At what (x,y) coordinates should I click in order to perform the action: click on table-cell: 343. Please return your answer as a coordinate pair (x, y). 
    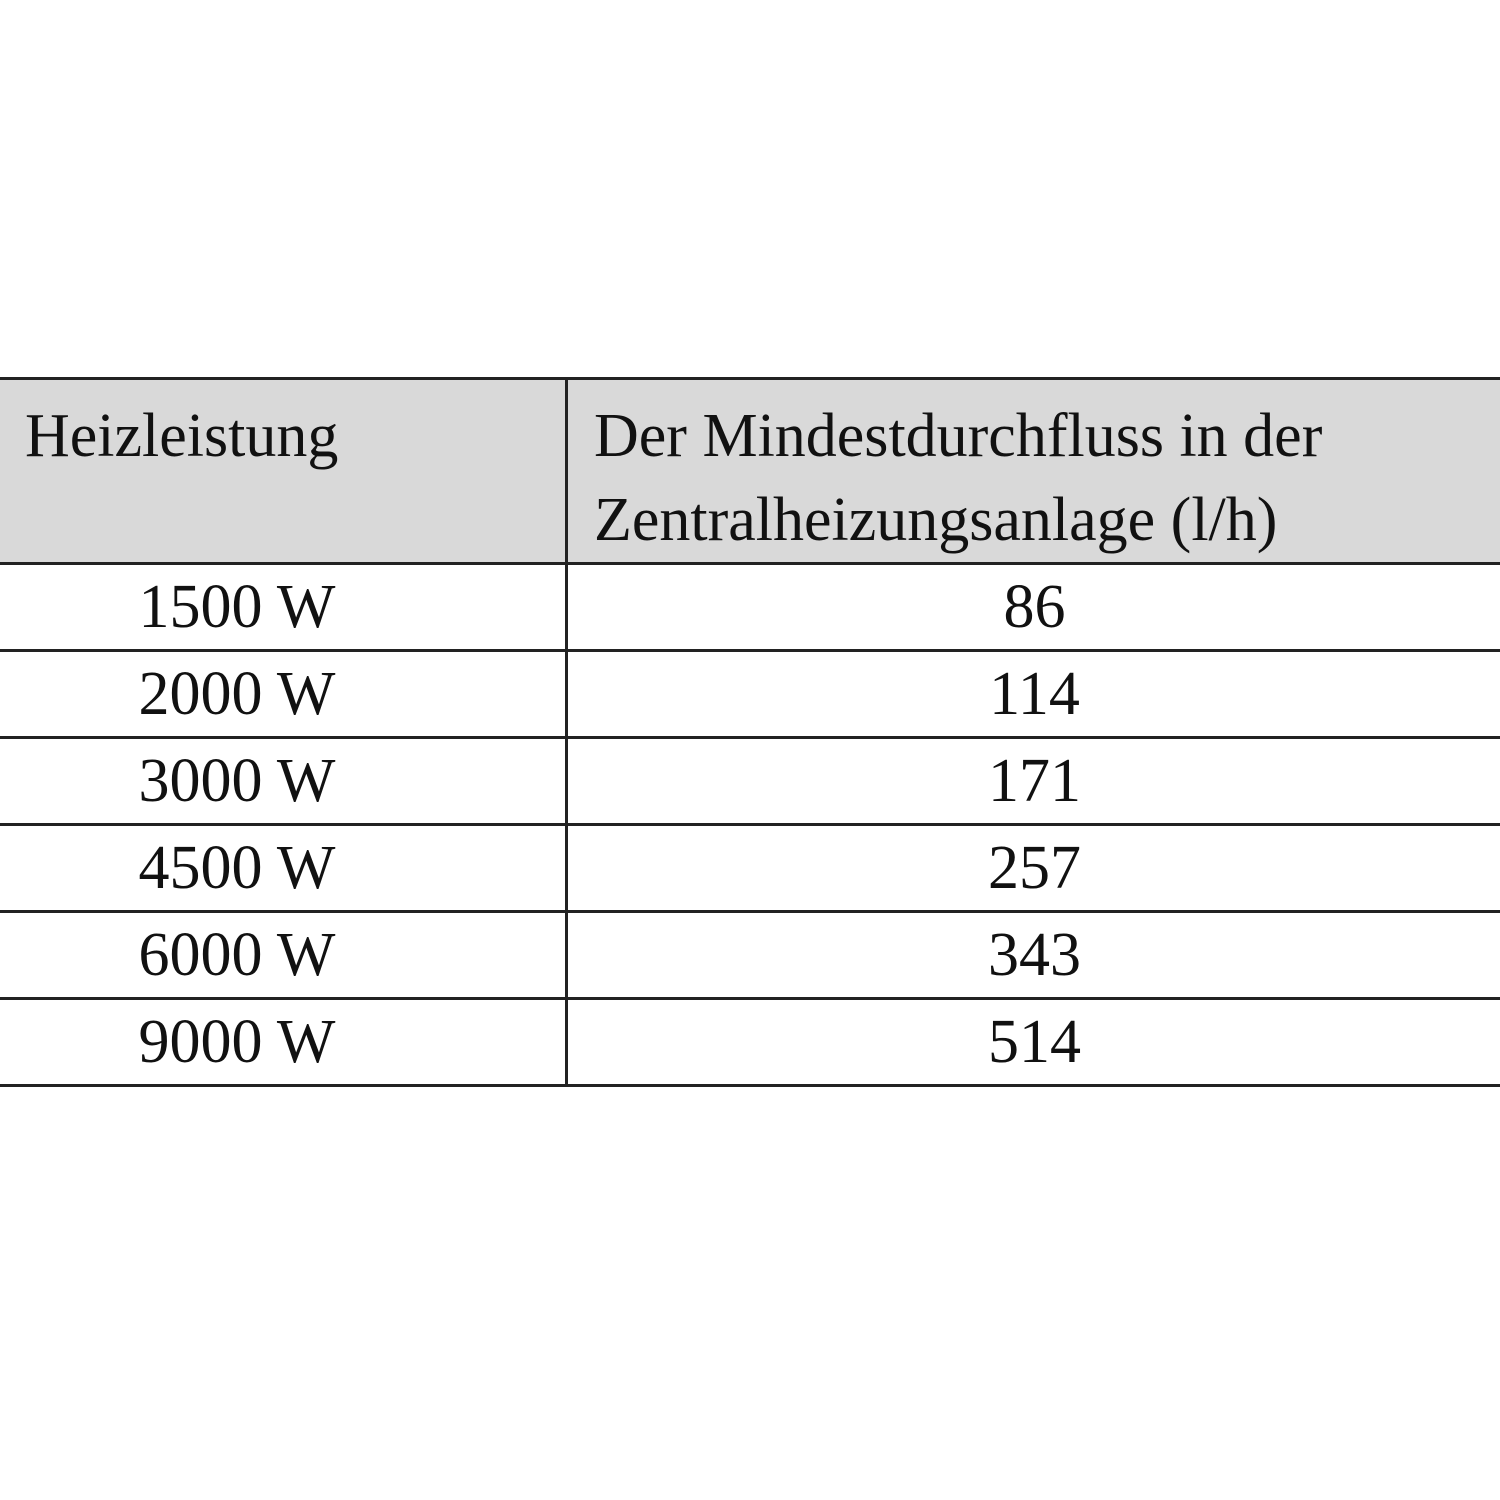
    Looking at the image, I should click on (1032, 955).